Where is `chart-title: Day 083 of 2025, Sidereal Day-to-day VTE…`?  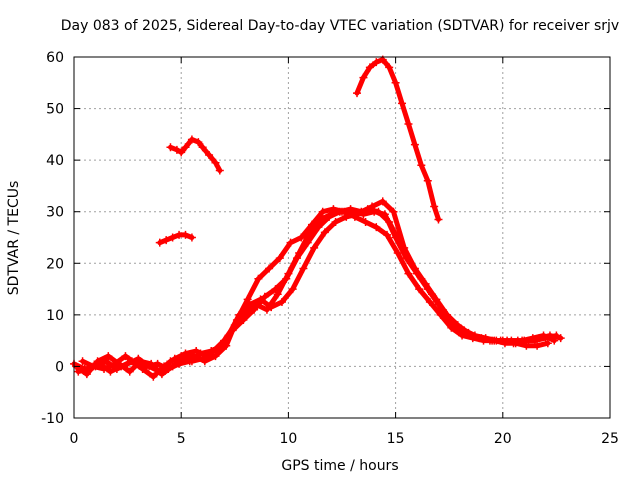 chart-title: Day 083 of 2025, Sidereal Day-to-day VTE… is located at coordinates (340, 26).